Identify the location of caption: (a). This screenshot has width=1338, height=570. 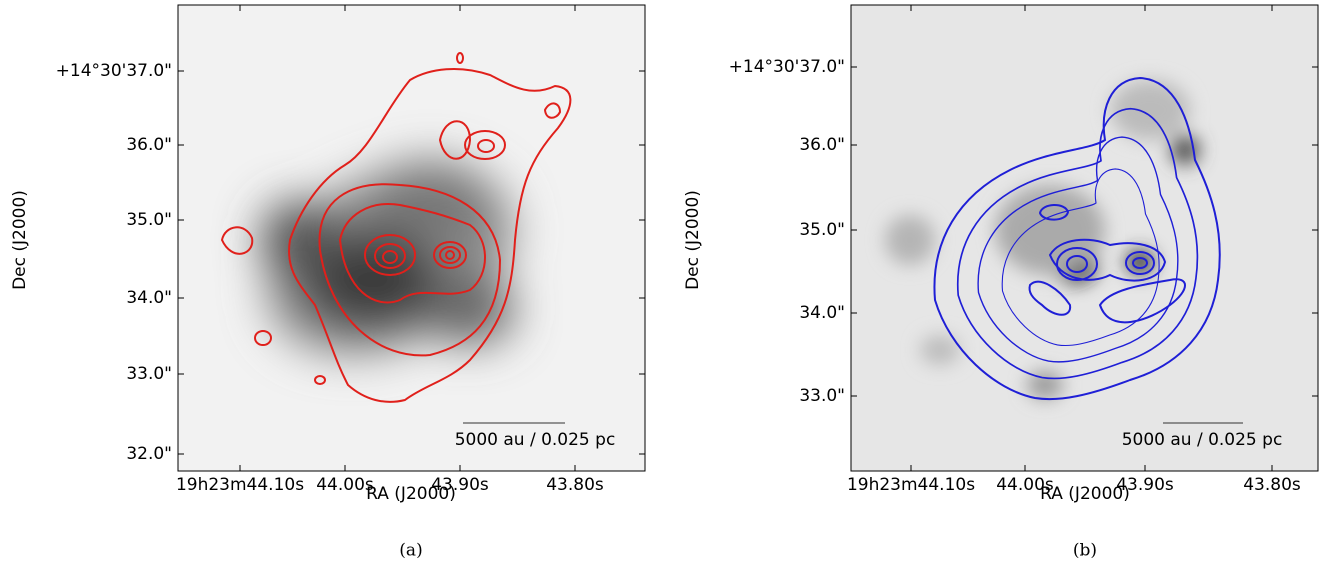
(410, 551).